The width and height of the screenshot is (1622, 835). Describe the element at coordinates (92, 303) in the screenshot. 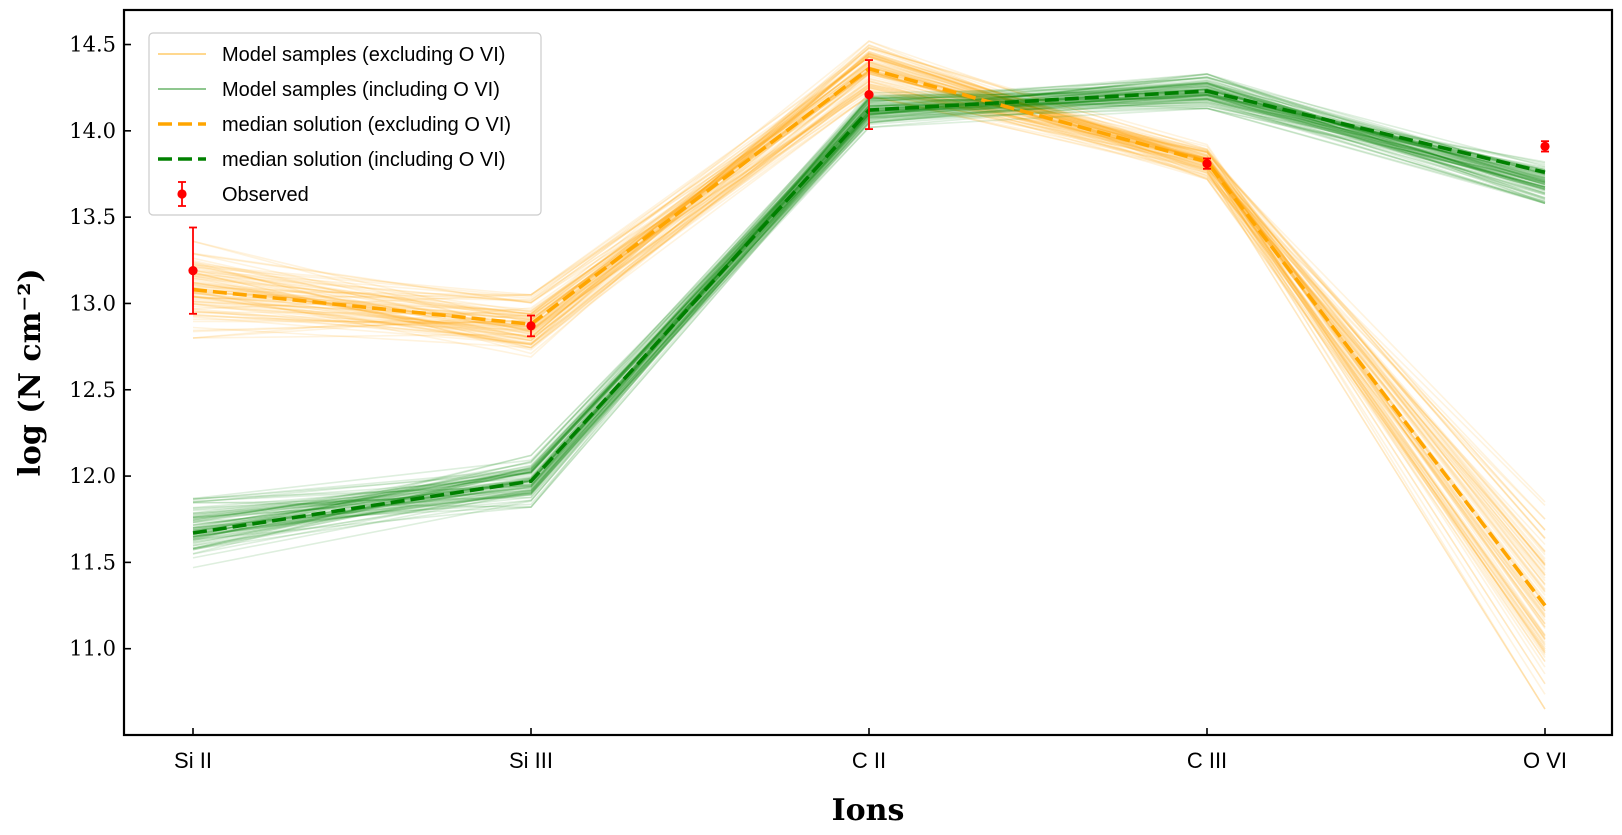

I see `y-tick-label: 13.0` at that location.